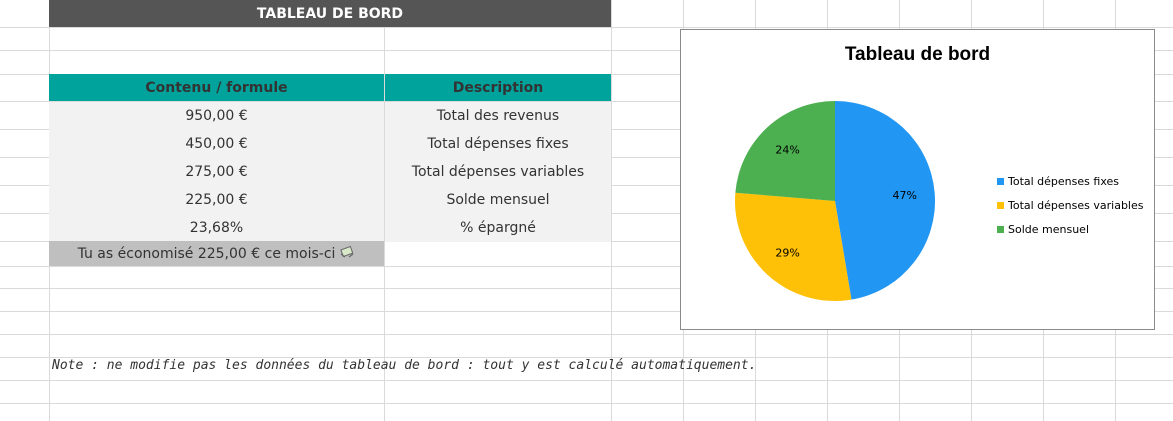  What do you see at coordinates (347, 254) in the screenshot?
I see `money-wings-icon` at bounding box center [347, 254].